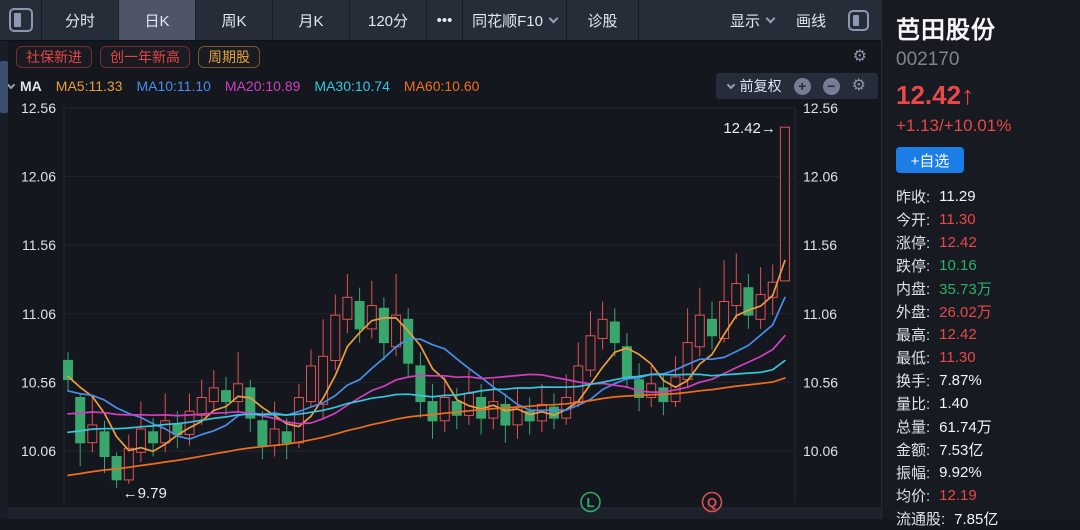 The image size is (1080, 530). I want to click on tab-ths-f10: 同花顺F10, so click(515, 20).